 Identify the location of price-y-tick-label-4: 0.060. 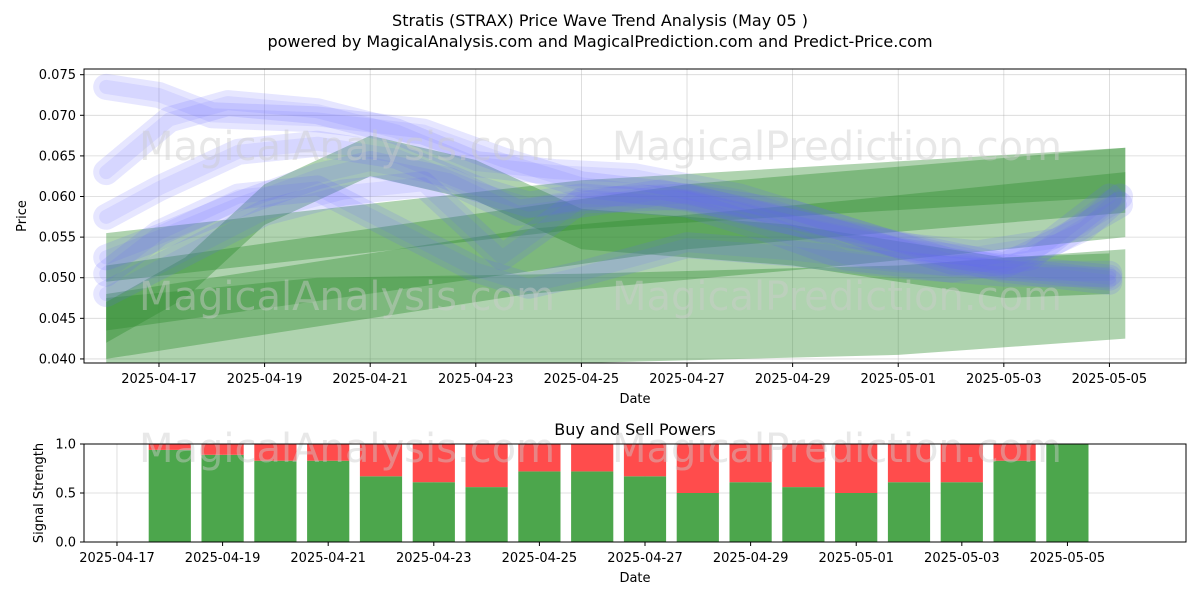
(57, 197).